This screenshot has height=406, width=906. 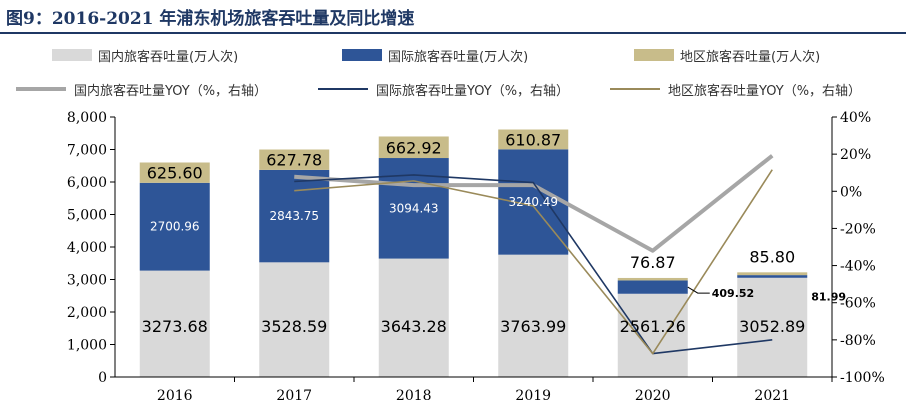 I want to click on bar-international-2019, so click(x=533, y=202).